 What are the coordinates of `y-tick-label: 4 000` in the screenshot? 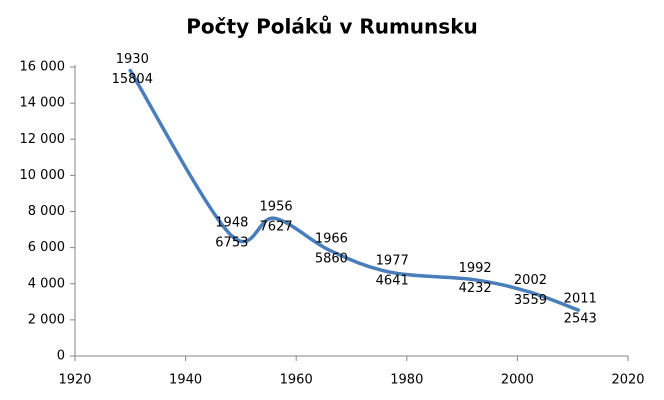 It's located at (46, 283).